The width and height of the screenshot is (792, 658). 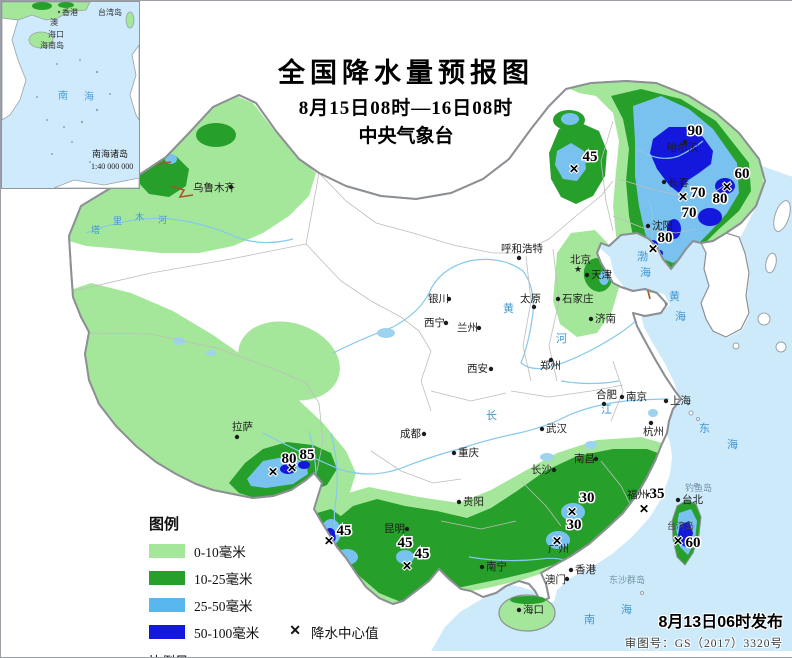 What do you see at coordinates (606, 394) in the screenshot?
I see `city-label: 合肥` at bounding box center [606, 394].